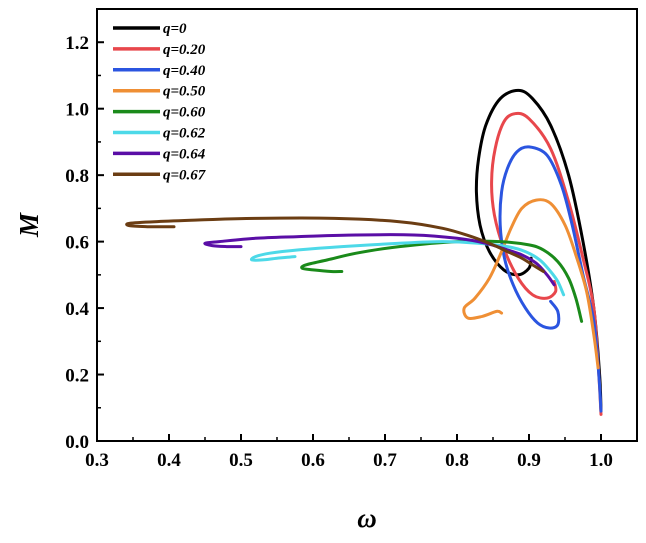  What do you see at coordinates (97, 460) in the screenshot?
I see `x-tick-label: 0.3` at bounding box center [97, 460].